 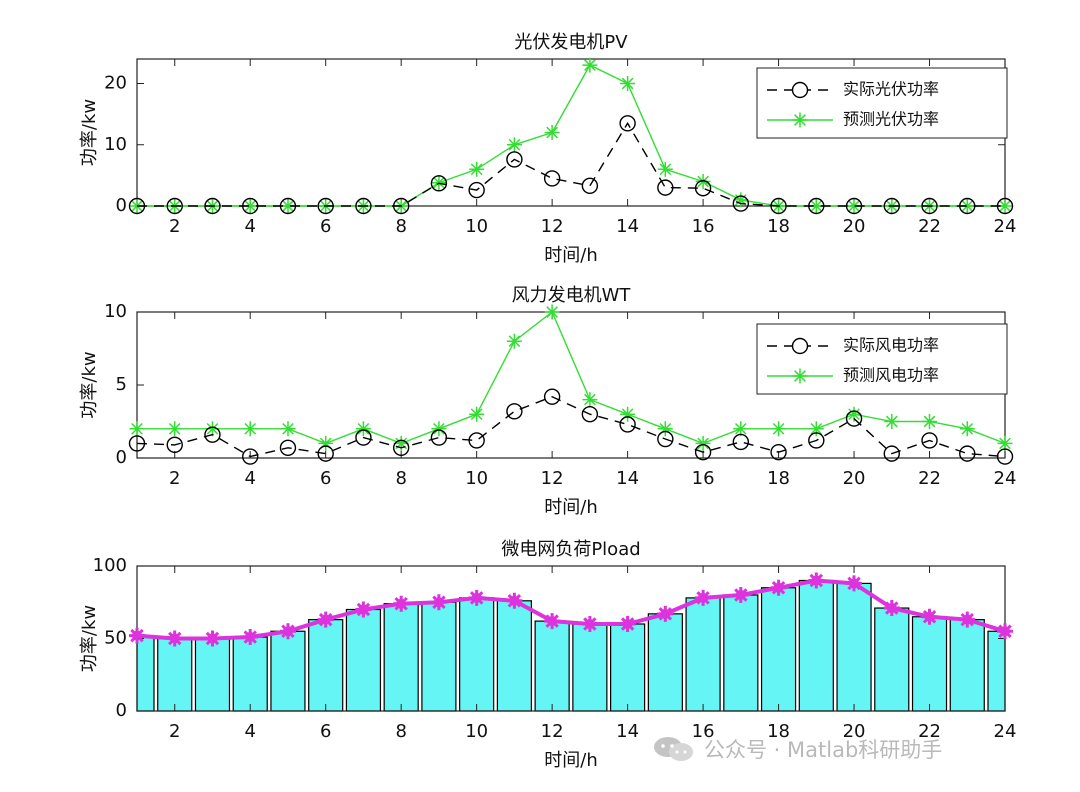 I want to click on x-tick-label: 10, so click(x=476, y=226).